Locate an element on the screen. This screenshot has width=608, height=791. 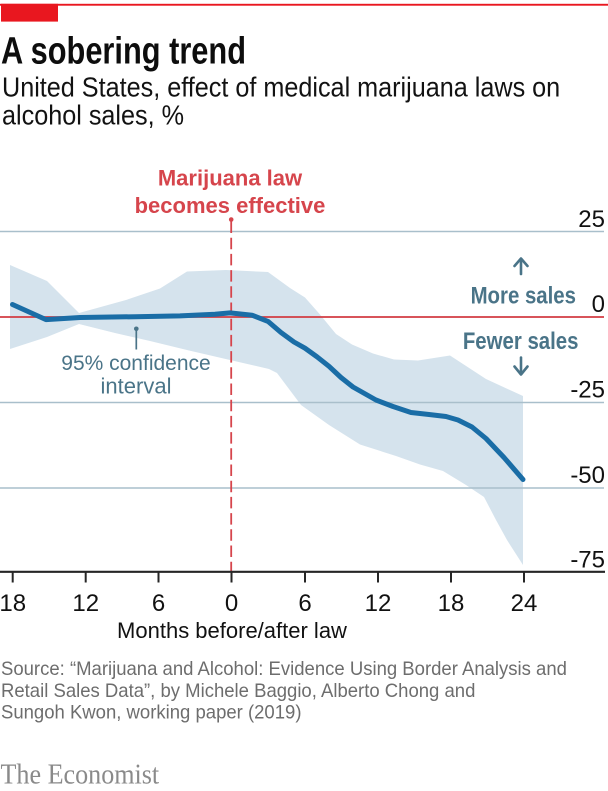
svg-text: Fewer sales is located at coordinates (521, 340).